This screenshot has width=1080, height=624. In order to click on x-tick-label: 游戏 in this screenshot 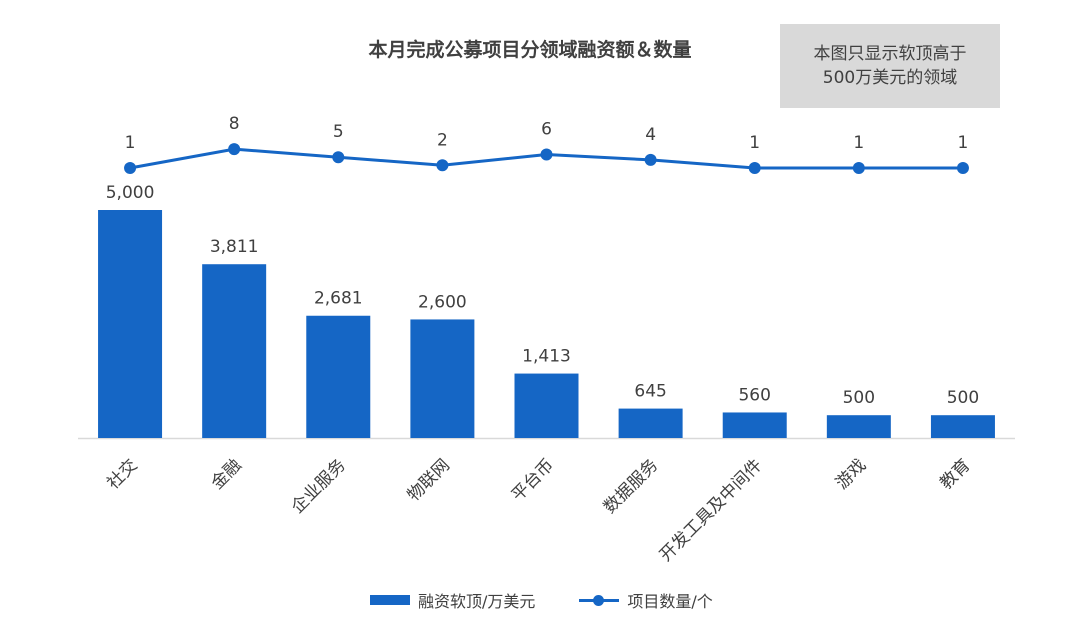, I will do `click(851, 474)`.